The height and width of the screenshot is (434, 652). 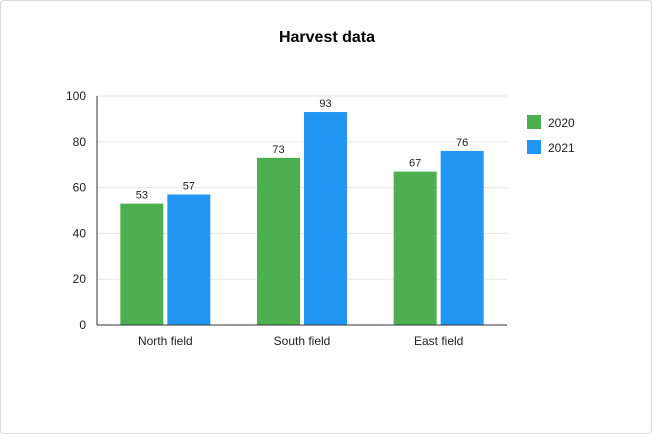 I want to click on y-tick-label: 40, so click(x=80, y=233).